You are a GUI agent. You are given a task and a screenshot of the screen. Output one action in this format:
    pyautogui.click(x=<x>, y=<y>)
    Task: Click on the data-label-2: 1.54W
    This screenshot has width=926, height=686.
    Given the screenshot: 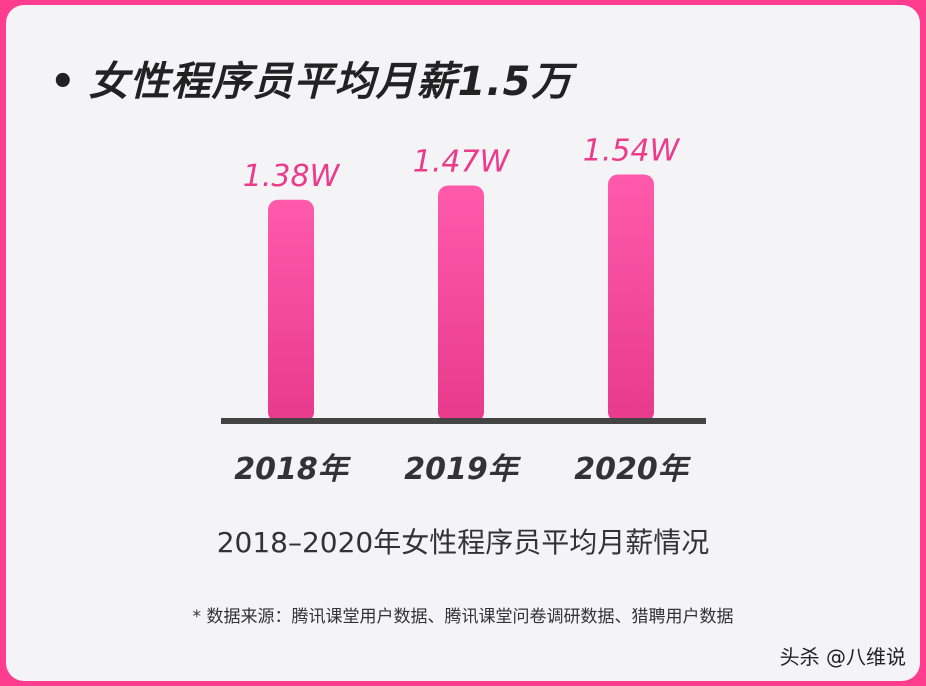 What is the action you would take?
    pyautogui.click(x=632, y=150)
    